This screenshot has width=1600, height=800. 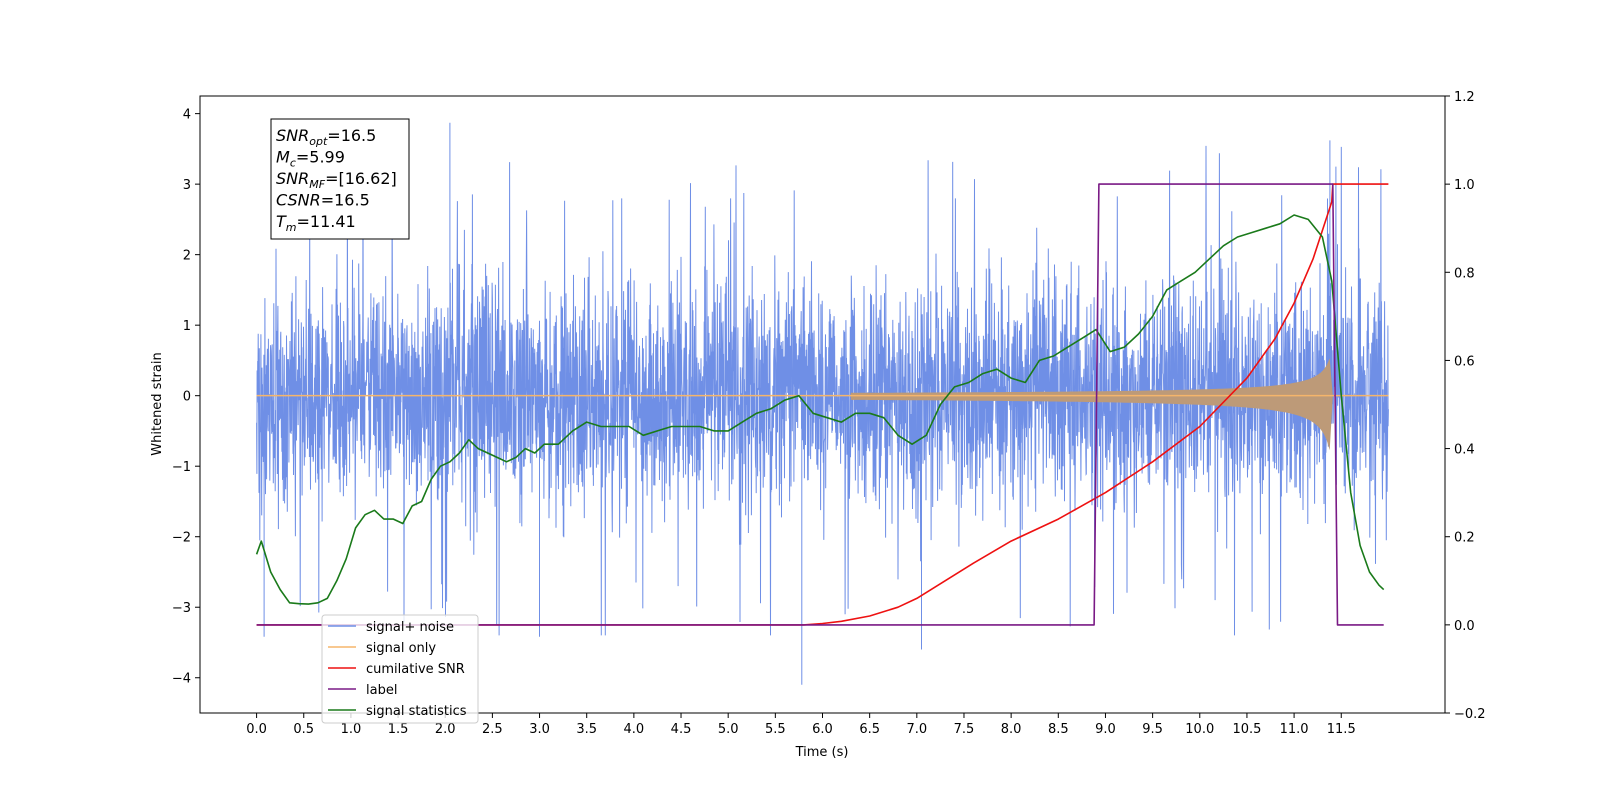 What do you see at coordinates (187, 326) in the screenshot?
I see `y-tick-label: 1` at bounding box center [187, 326].